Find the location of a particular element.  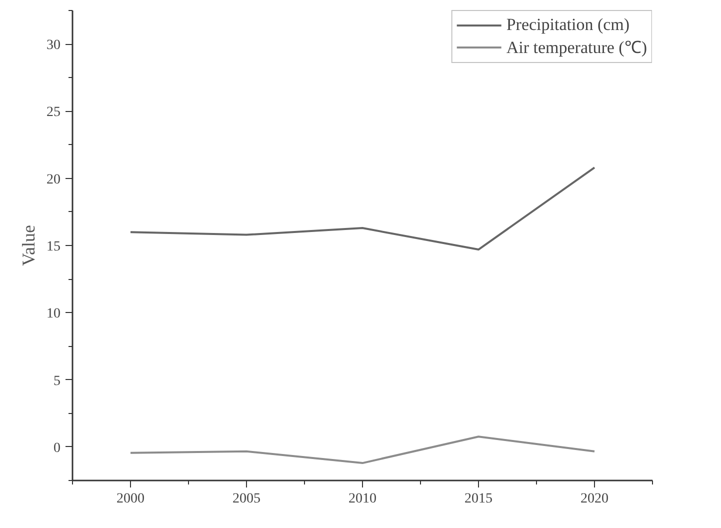

x-tick-label: 2015 is located at coordinates (478, 499).